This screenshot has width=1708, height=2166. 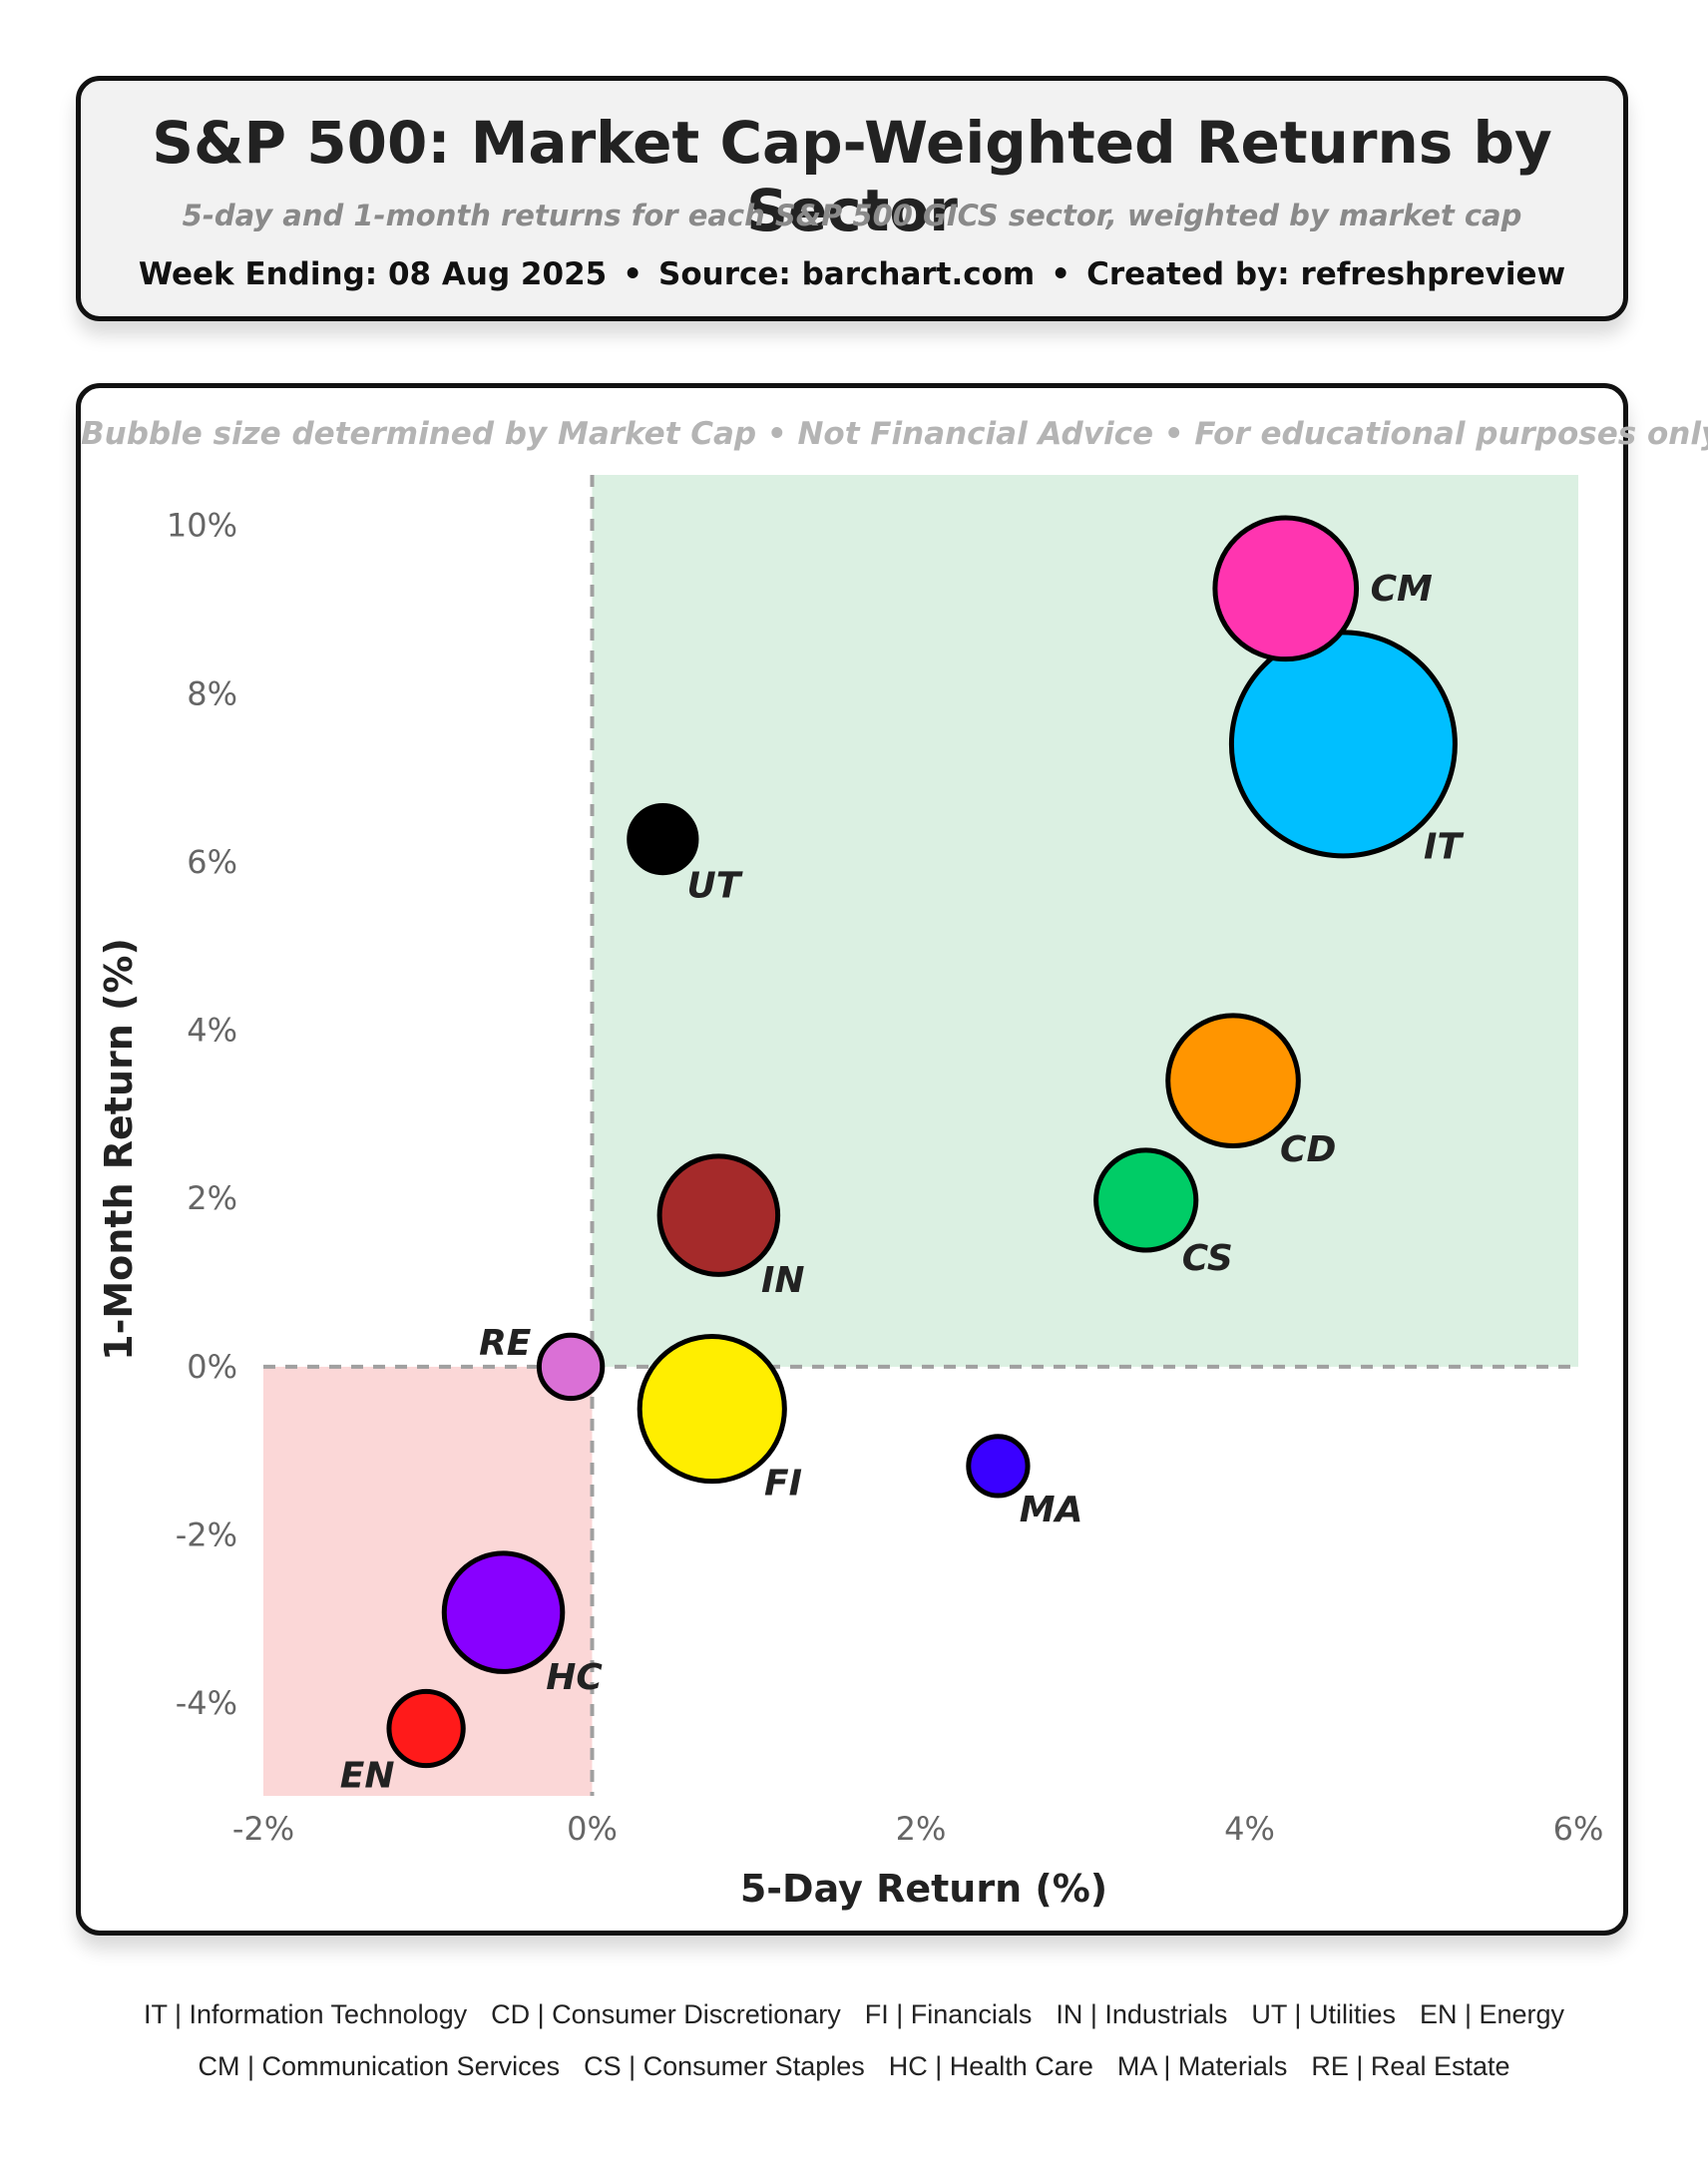 I want to click on x-tick-label: 4%, so click(x=1249, y=1829).